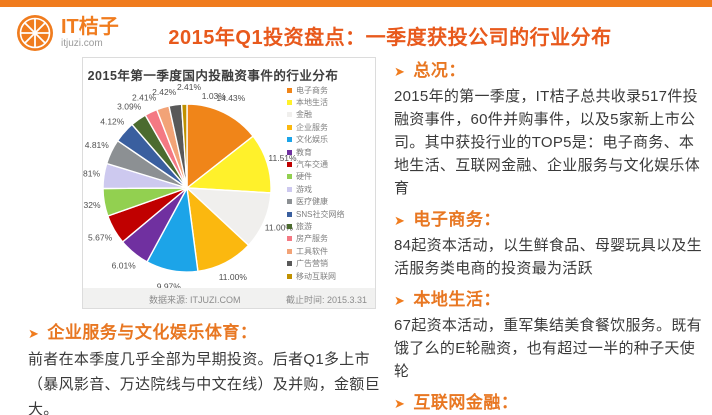 The image size is (712, 415). Describe the element at coordinates (331, 239) in the screenshot. I see `legend-item: 房产服务` at that location.